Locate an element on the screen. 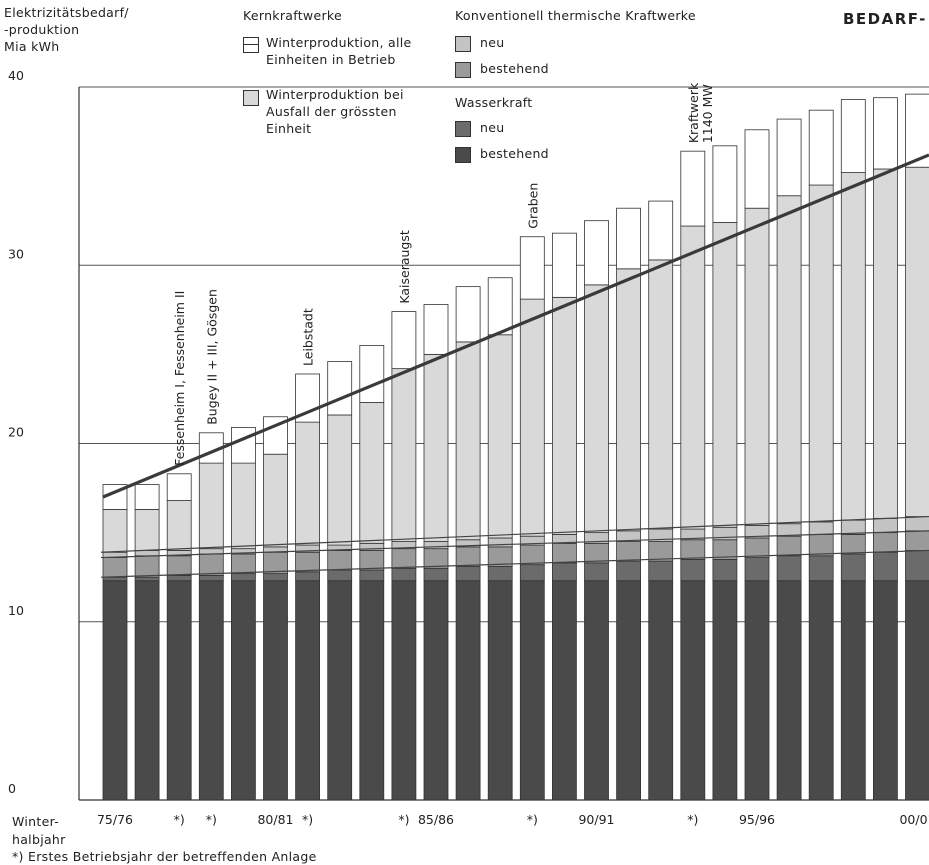 The width and height of the screenshot is (929, 865). bar-6-thermal_existing_top is located at coordinates (308, 562).